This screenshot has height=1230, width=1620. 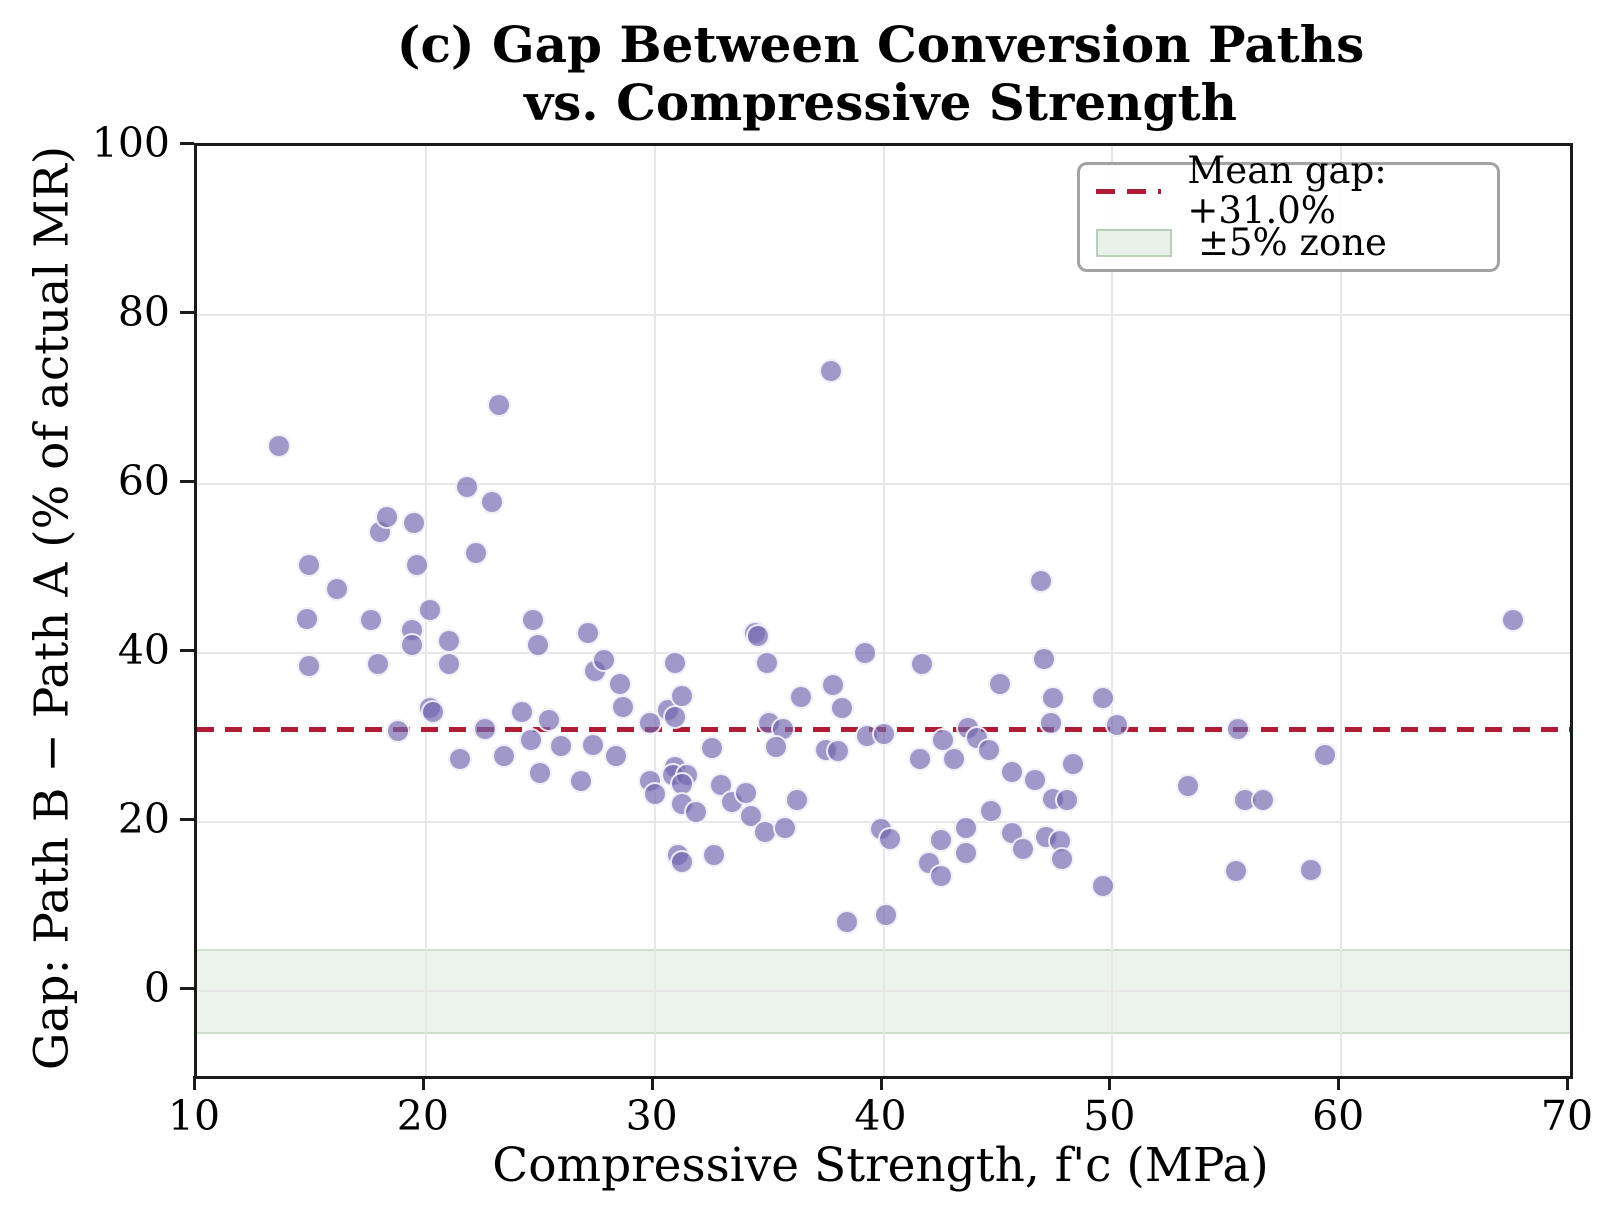 What do you see at coordinates (130, 143) in the screenshot?
I see `y-tick-label-100: 100` at bounding box center [130, 143].